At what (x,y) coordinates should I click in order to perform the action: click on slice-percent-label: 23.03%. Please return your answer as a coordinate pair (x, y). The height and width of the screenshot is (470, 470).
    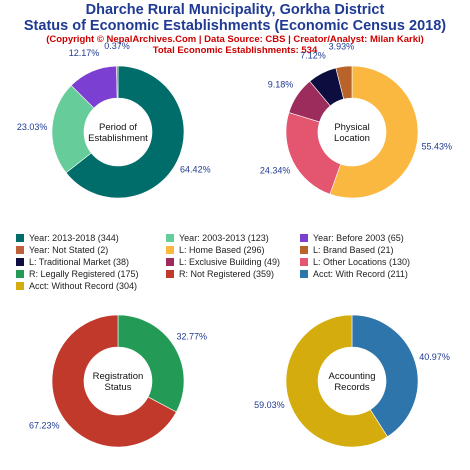
    Looking at the image, I should click on (32, 127).